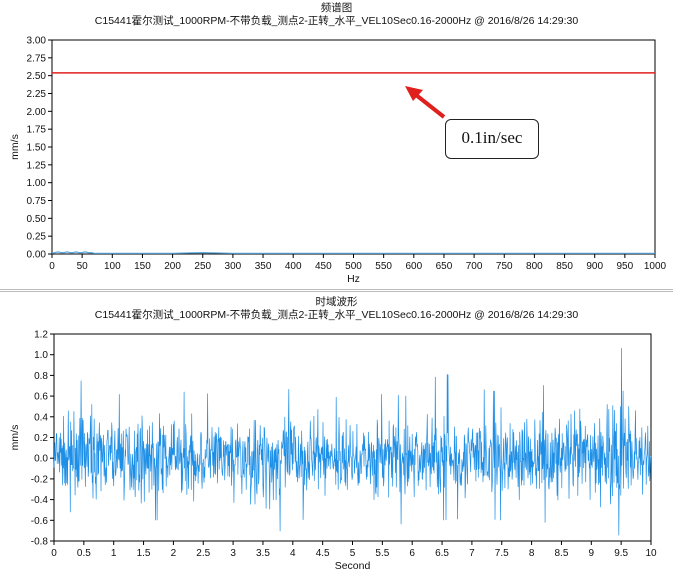 The image size is (673, 580). I want to click on waveform-x-tick-label: 7, so click(472, 553).